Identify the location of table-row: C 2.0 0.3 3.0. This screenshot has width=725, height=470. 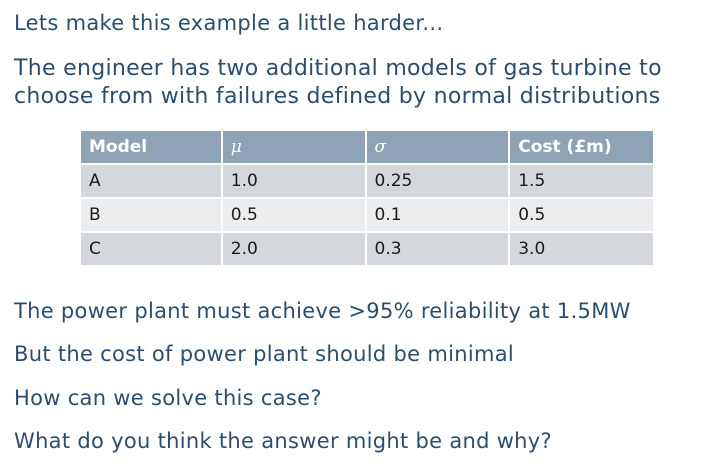
(368, 249).